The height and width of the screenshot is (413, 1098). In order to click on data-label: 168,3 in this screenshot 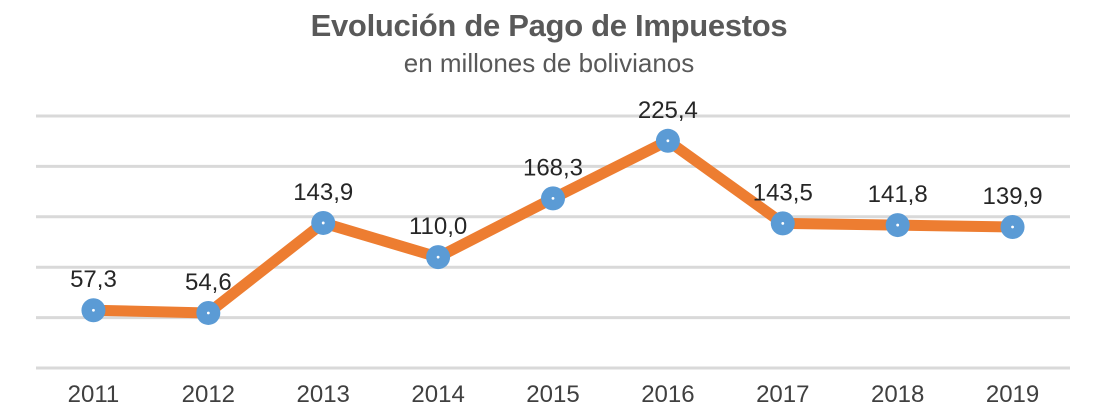, I will do `click(553, 167)`.